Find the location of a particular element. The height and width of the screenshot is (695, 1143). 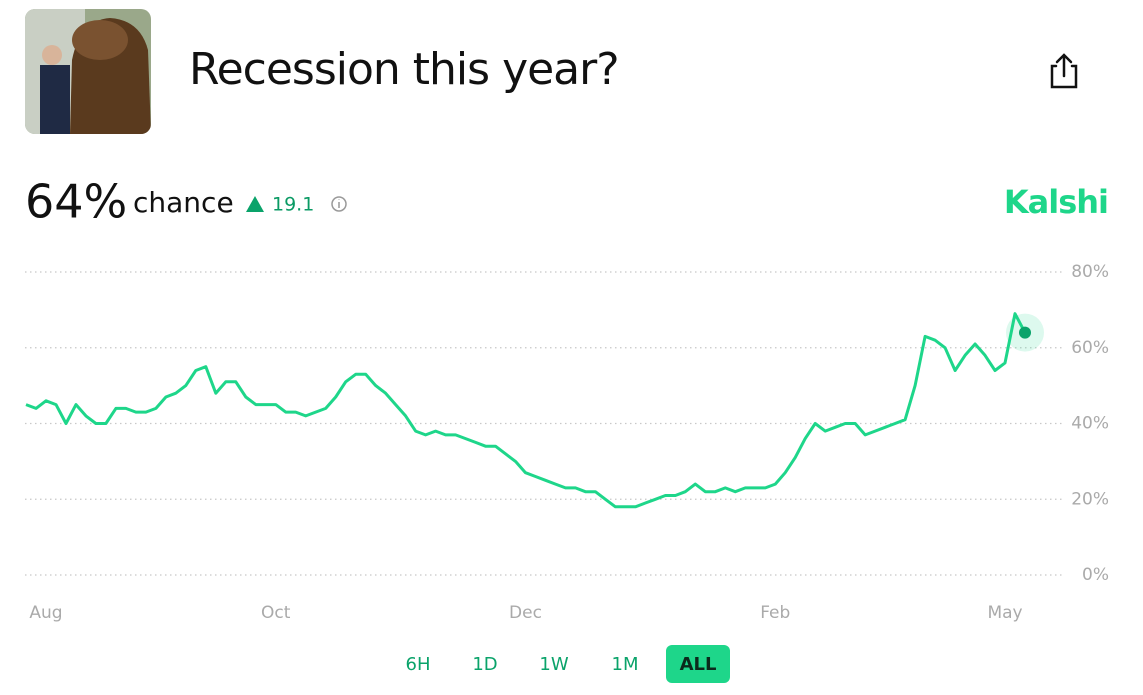

y-tick-label: 20% is located at coordinates (1090, 499).